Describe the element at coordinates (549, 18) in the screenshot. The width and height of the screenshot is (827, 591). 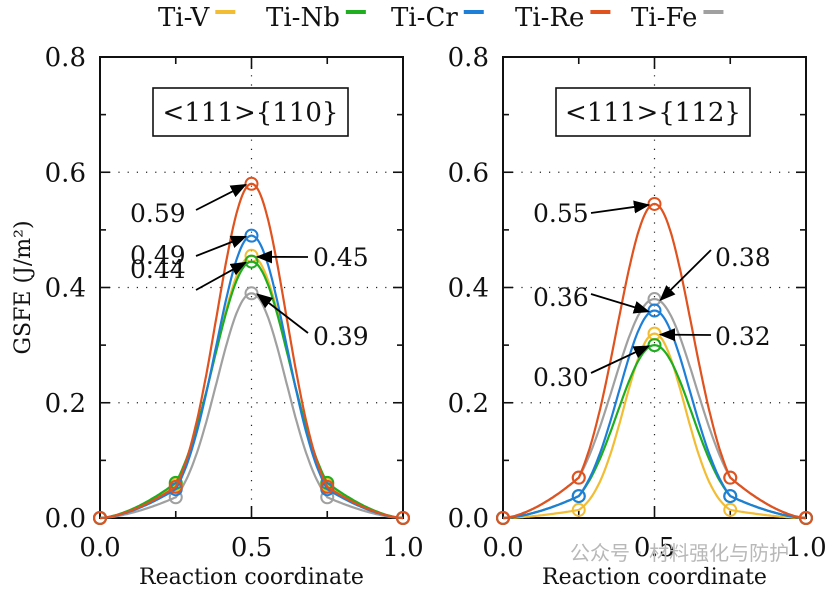
I see `legend-label: Ti-Re` at that location.